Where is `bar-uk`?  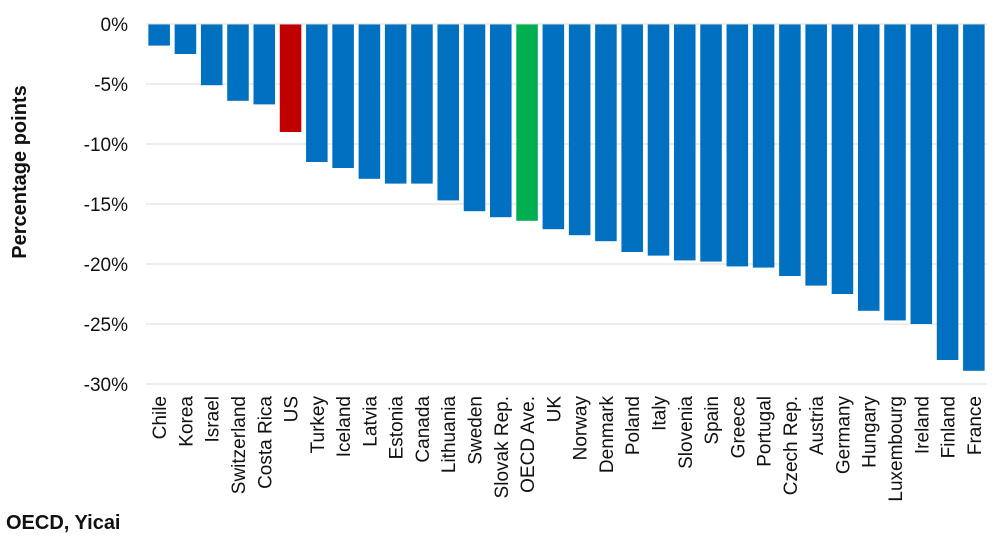 bar-uk is located at coordinates (553, 127).